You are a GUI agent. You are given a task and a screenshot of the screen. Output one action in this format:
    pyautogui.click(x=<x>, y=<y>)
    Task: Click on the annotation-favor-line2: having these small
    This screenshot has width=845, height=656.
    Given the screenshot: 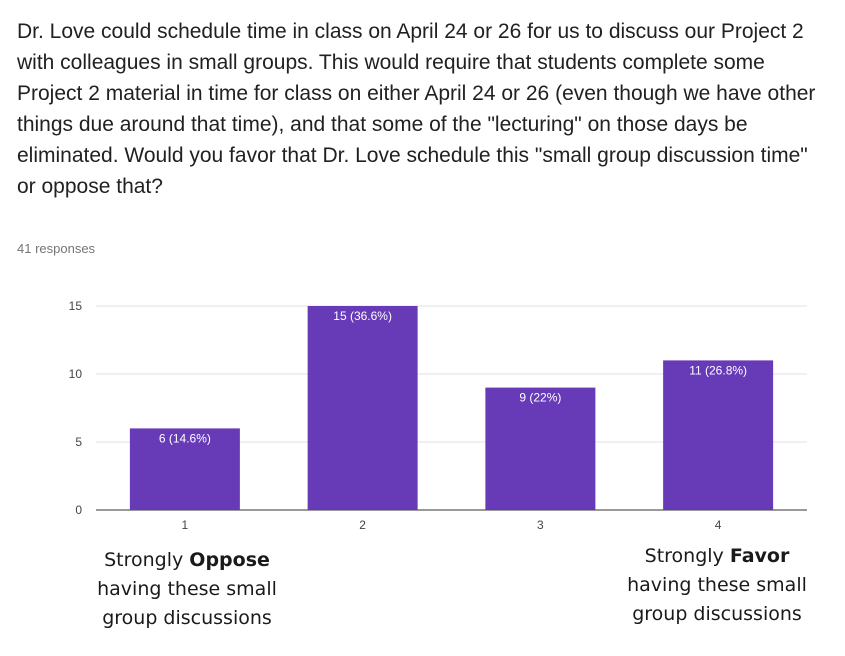 What is the action you would take?
    pyautogui.click(x=717, y=585)
    